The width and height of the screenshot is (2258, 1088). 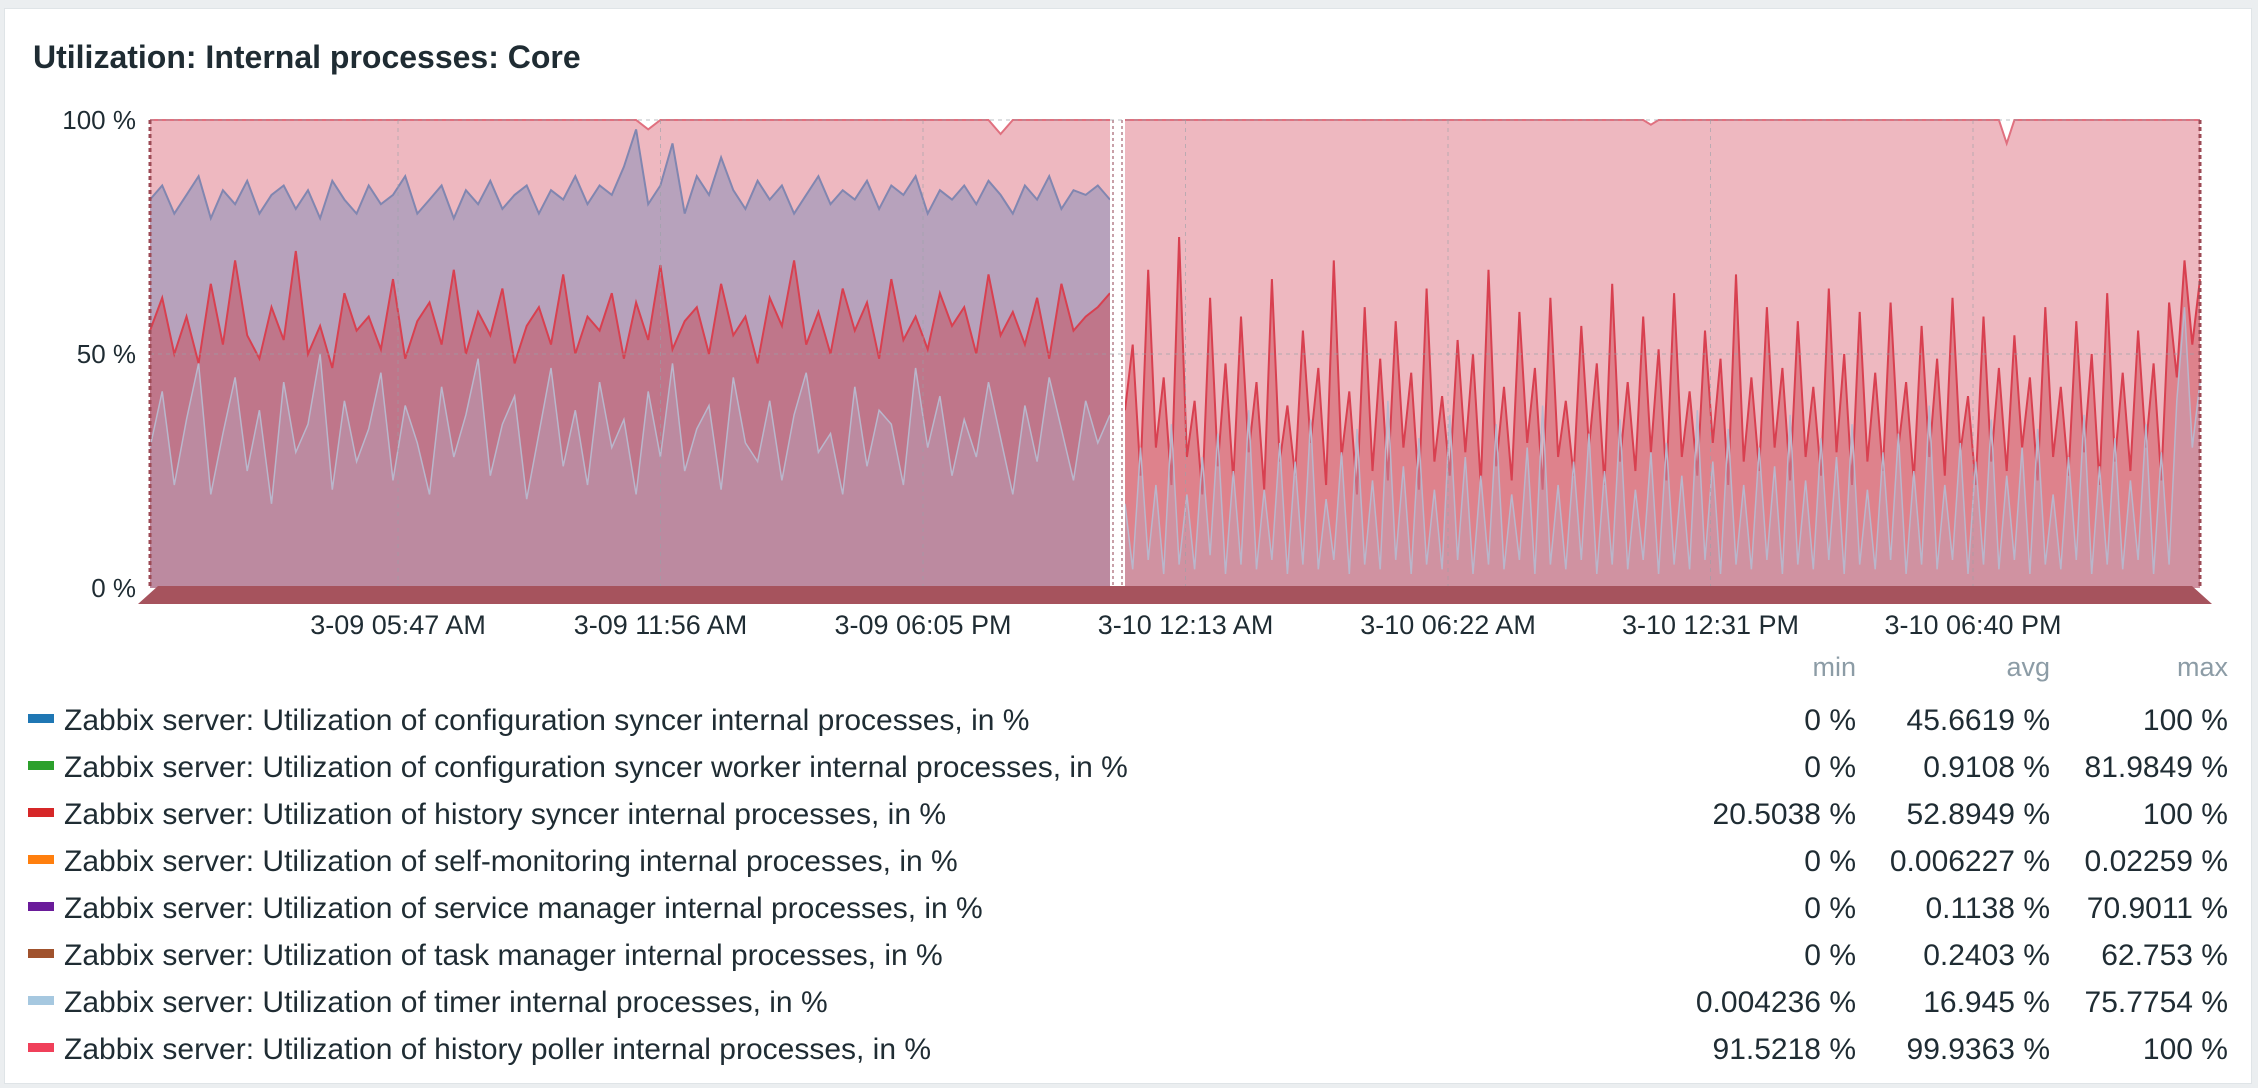 What do you see at coordinates (1986, 1002) in the screenshot?
I see `legend-item-avg: 16.945 %` at bounding box center [1986, 1002].